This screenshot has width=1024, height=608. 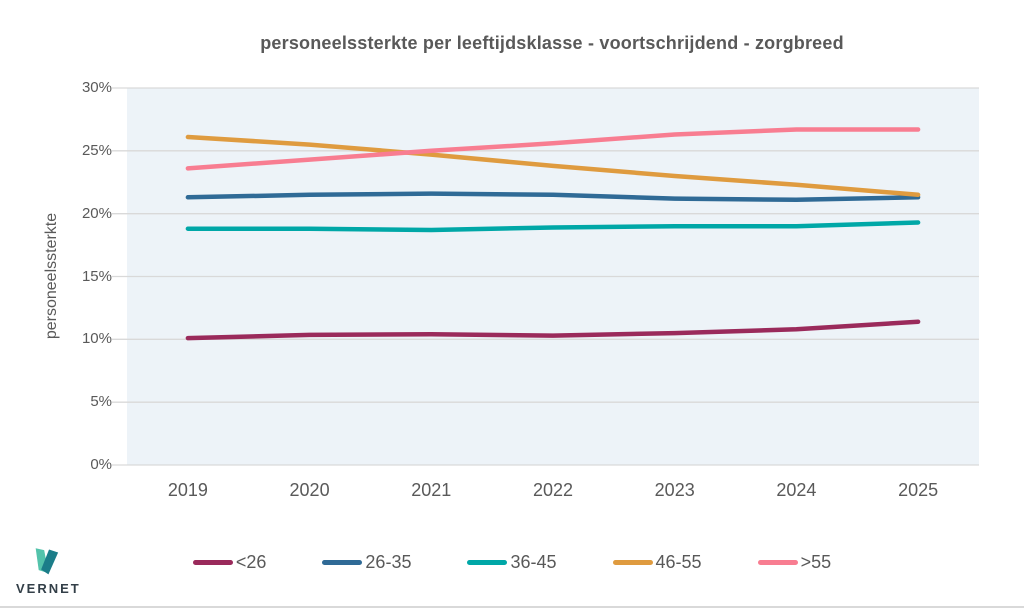 What do you see at coordinates (251, 562) in the screenshot?
I see `legend-label: <26` at bounding box center [251, 562].